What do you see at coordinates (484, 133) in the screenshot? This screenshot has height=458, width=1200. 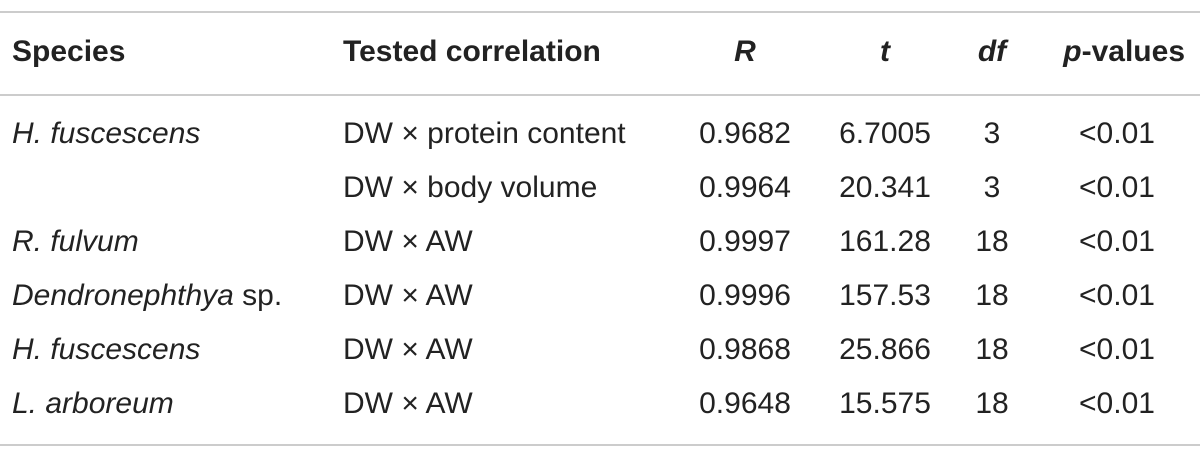 I see `table-cell: DW × protein content` at bounding box center [484, 133].